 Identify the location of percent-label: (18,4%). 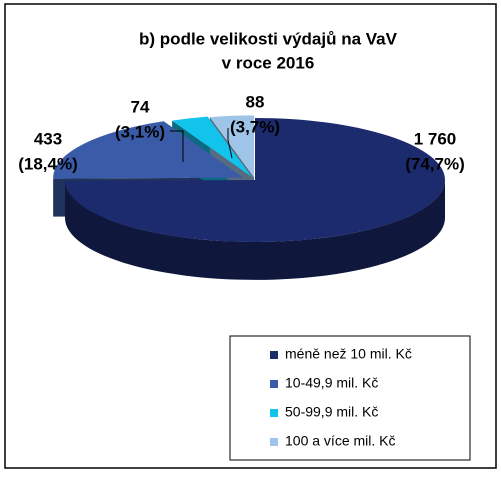
(48, 163).